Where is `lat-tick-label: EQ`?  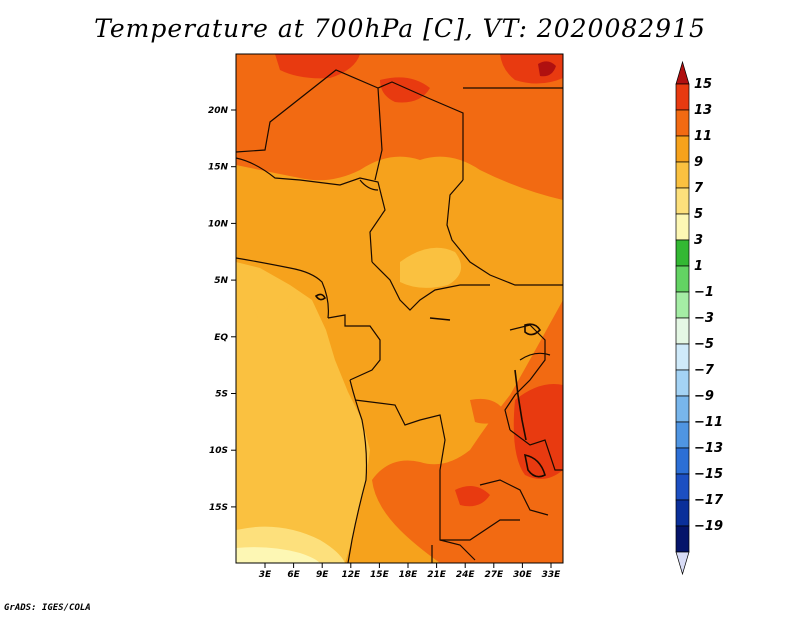 lat-tick-label: EQ is located at coordinates (221, 338).